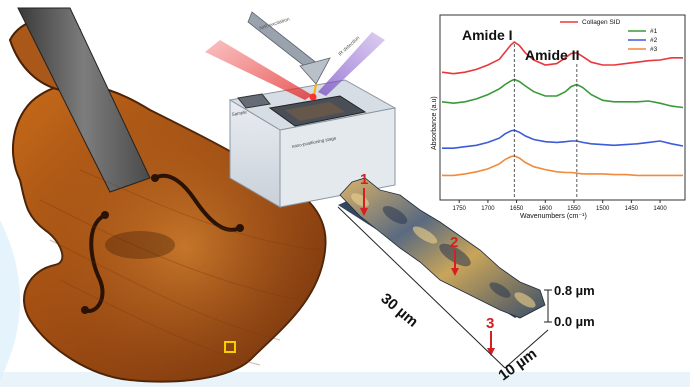  What do you see at coordinates (351, 64) in the screenshot?
I see `detection-beam` at bounding box center [351, 64].